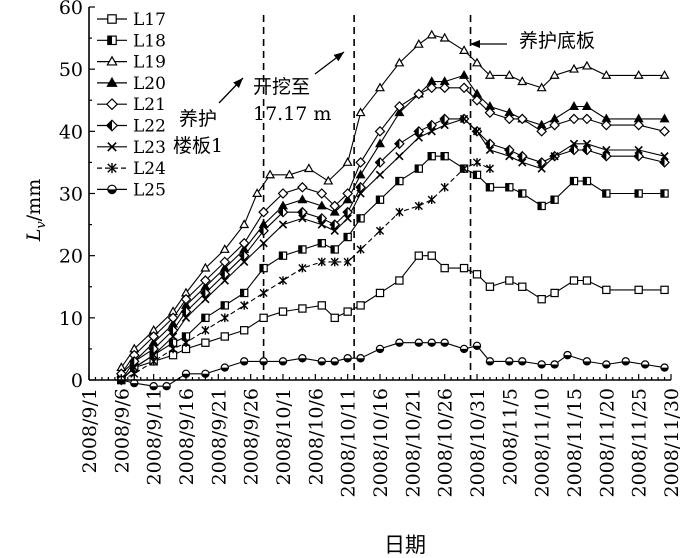  What do you see at coordinates (606, 150) in the screenshot?
I see `point-l23-30-shape` at bounding box center [606, 150].